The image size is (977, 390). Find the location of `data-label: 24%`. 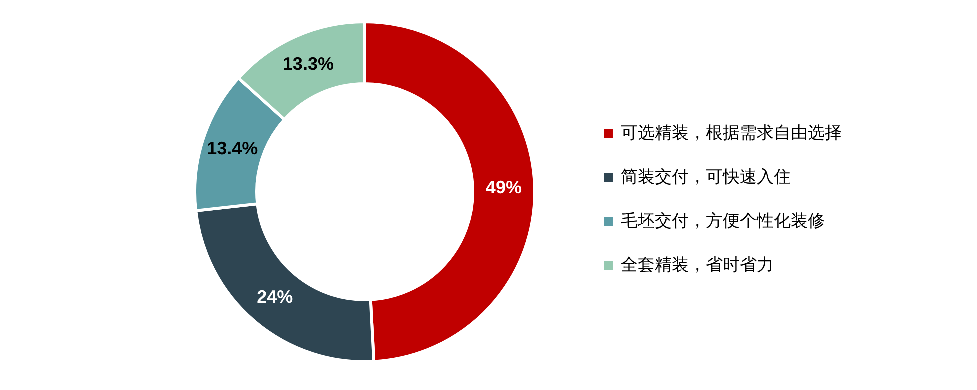

data-label: 24% is located at coordinates (275, 297).